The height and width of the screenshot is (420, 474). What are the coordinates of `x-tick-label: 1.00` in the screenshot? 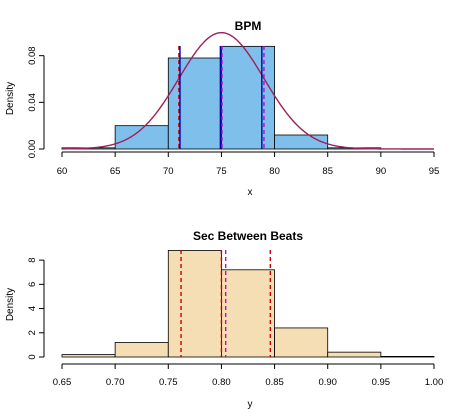 It's located at (434, 382).